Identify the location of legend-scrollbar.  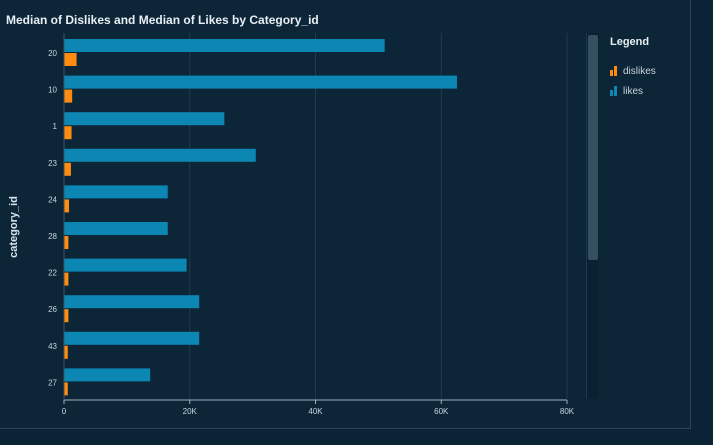
(592, 216).